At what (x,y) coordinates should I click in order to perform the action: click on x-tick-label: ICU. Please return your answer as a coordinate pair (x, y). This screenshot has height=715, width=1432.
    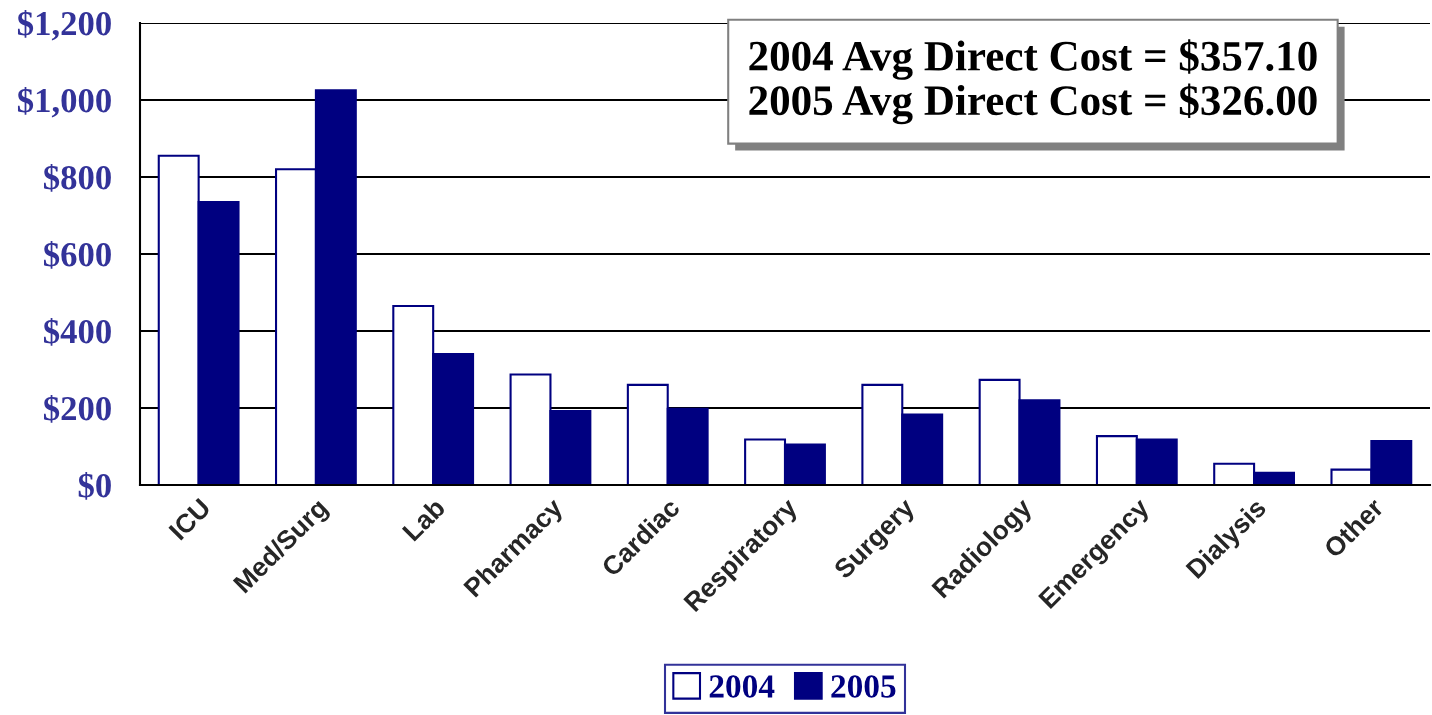
    Looking at the image, I should click on (190, 519).